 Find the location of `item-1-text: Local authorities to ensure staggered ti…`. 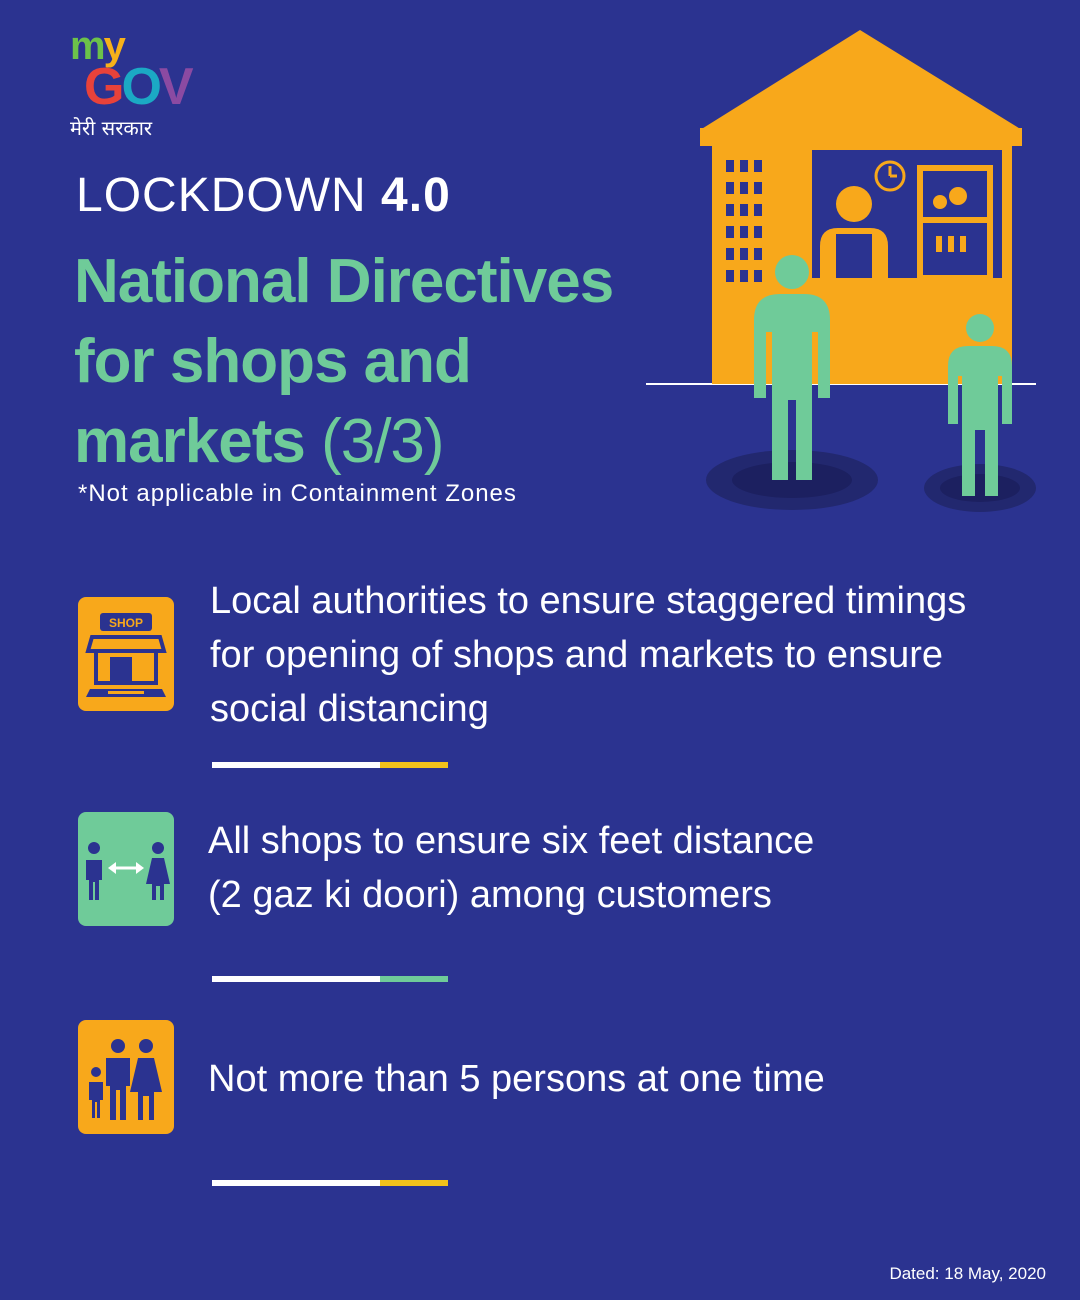

item-1-text: Local authorities to ensure staggered ti… is located at coordinates (588, 655).